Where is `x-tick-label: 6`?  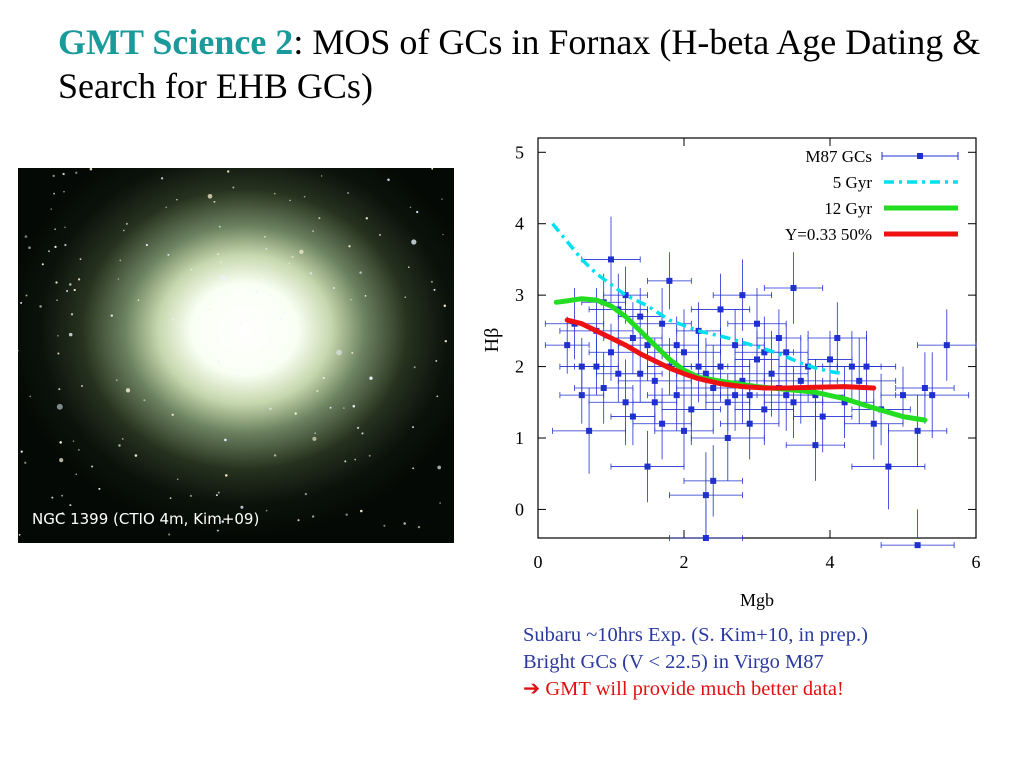 x-tick-label: 6 is located at coordinates (976, 562).